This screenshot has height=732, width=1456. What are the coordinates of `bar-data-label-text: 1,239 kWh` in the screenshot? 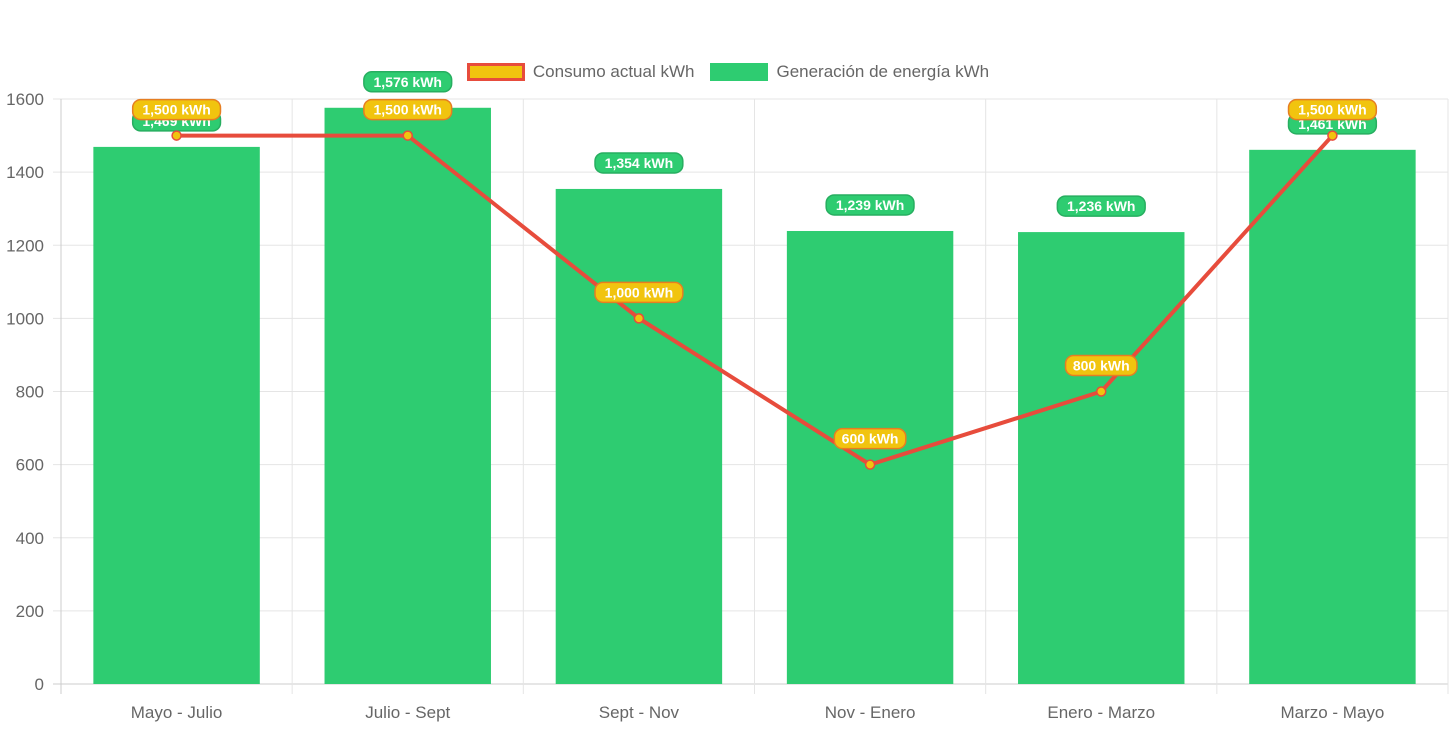 It's located at (870, 205).